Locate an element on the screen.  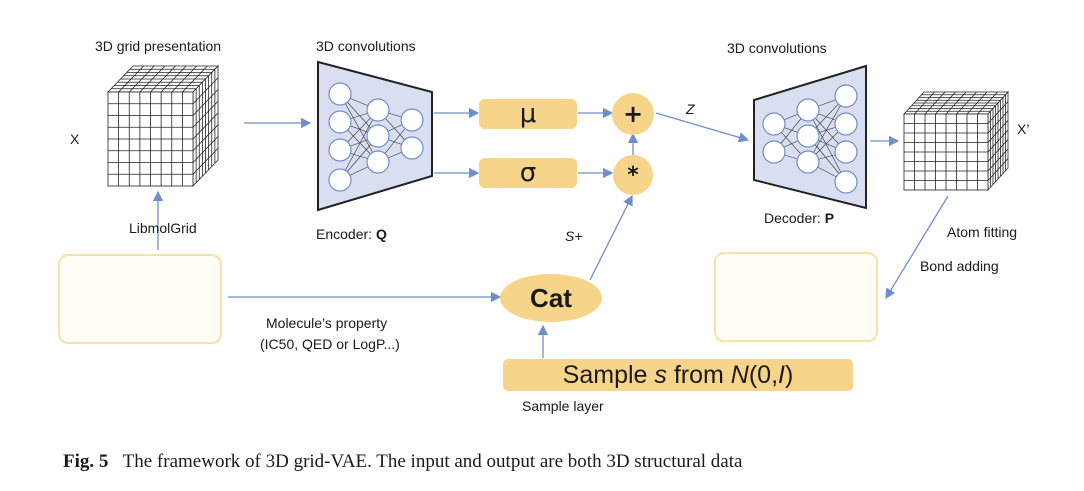
encoder-conv-title: 3D convolutions is located at coordinates (366, 46).